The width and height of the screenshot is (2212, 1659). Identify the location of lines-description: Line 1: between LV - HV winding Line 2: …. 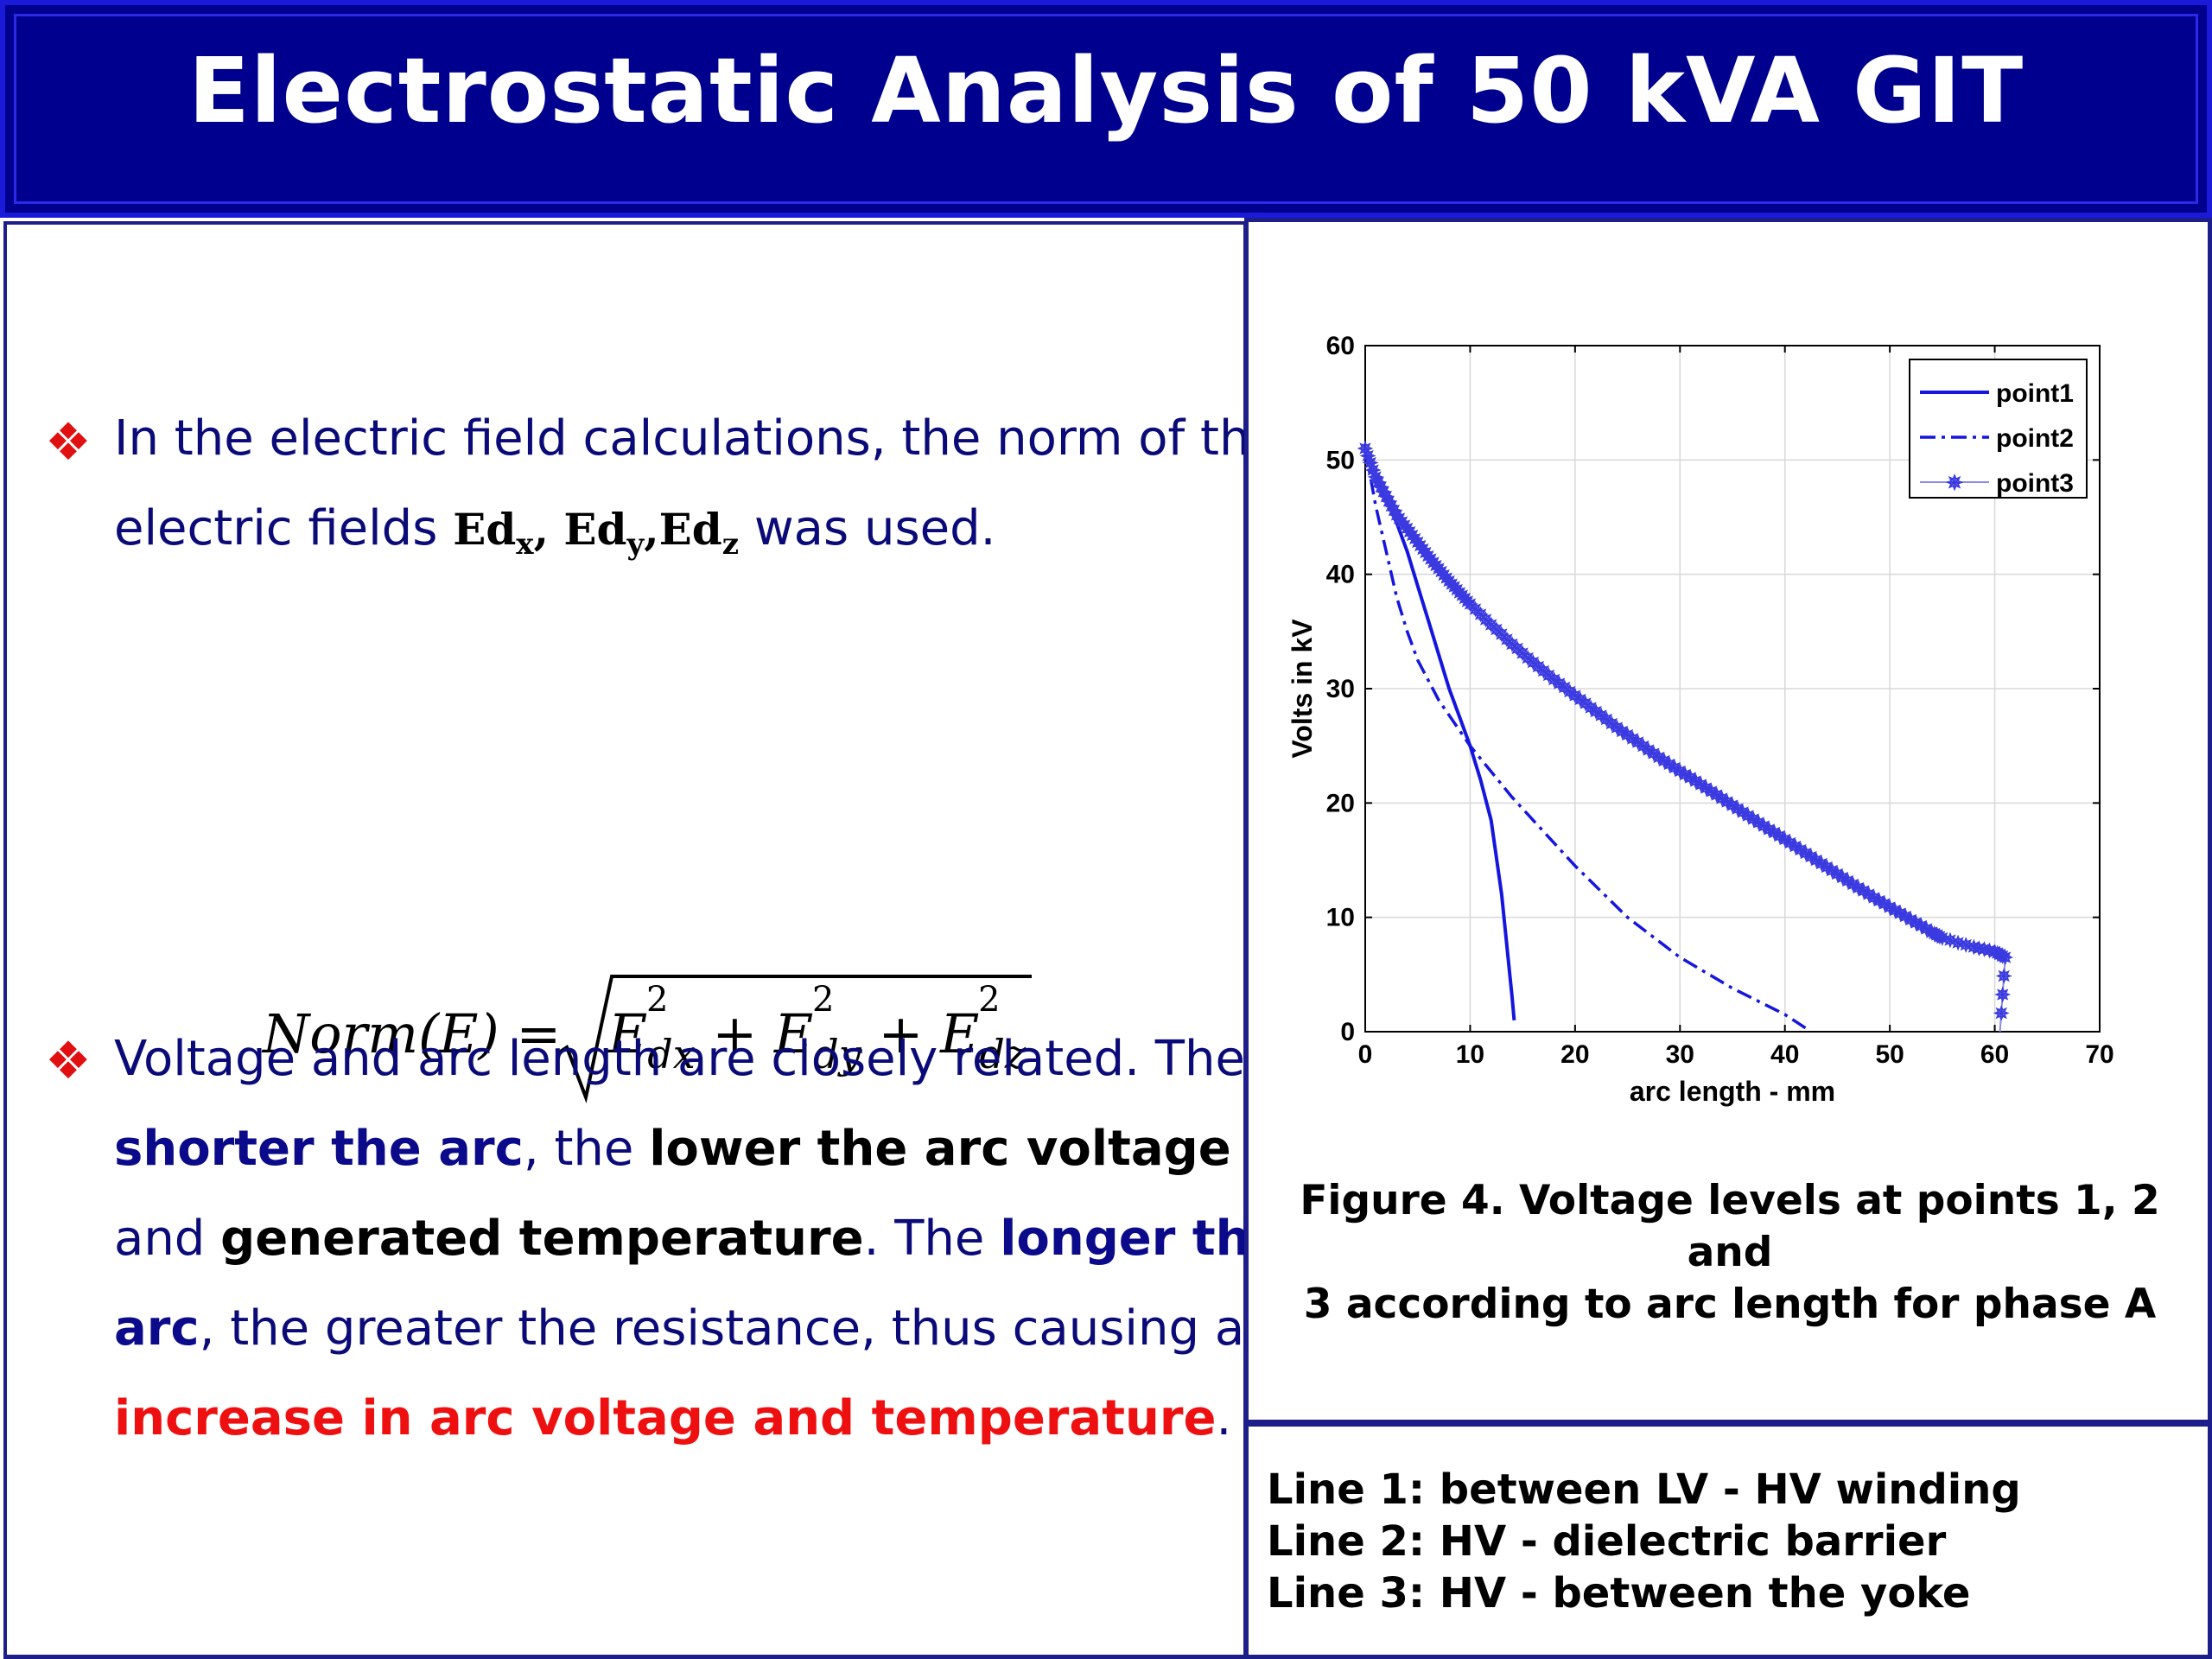
(1644, 1541).